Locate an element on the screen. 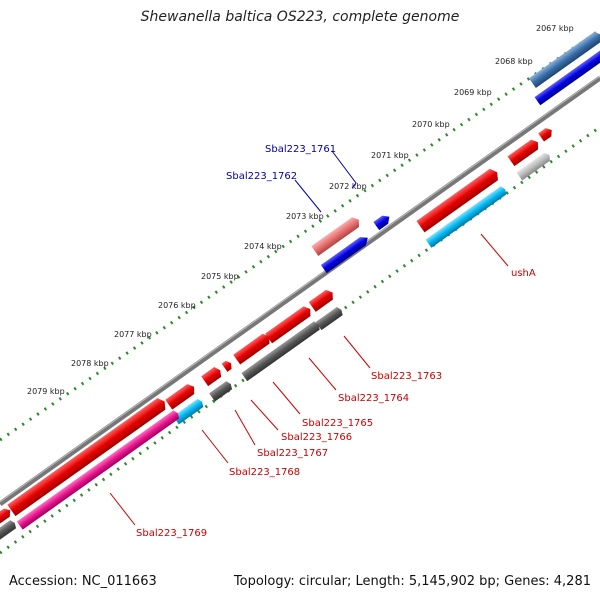 The image size is (600, 600). gene-lightgray is located at coordinates (534, 166).